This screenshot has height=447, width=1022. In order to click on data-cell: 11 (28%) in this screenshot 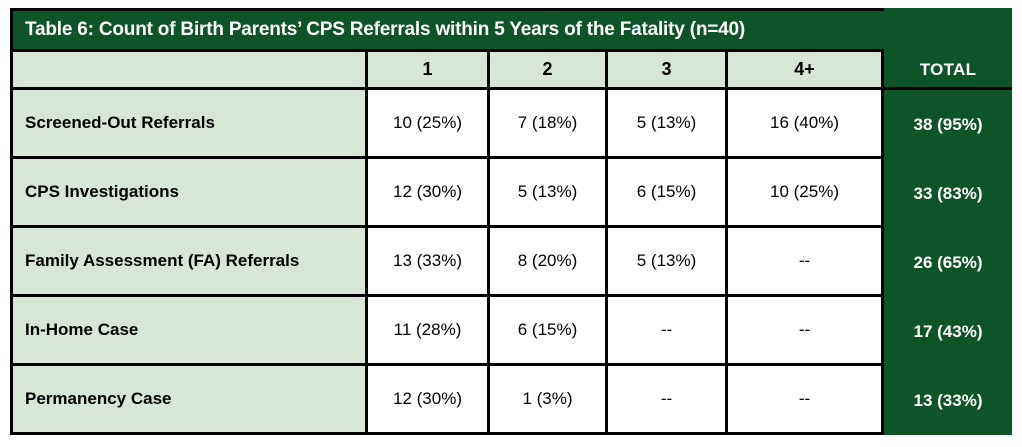, I will do `click(429, 331)`.